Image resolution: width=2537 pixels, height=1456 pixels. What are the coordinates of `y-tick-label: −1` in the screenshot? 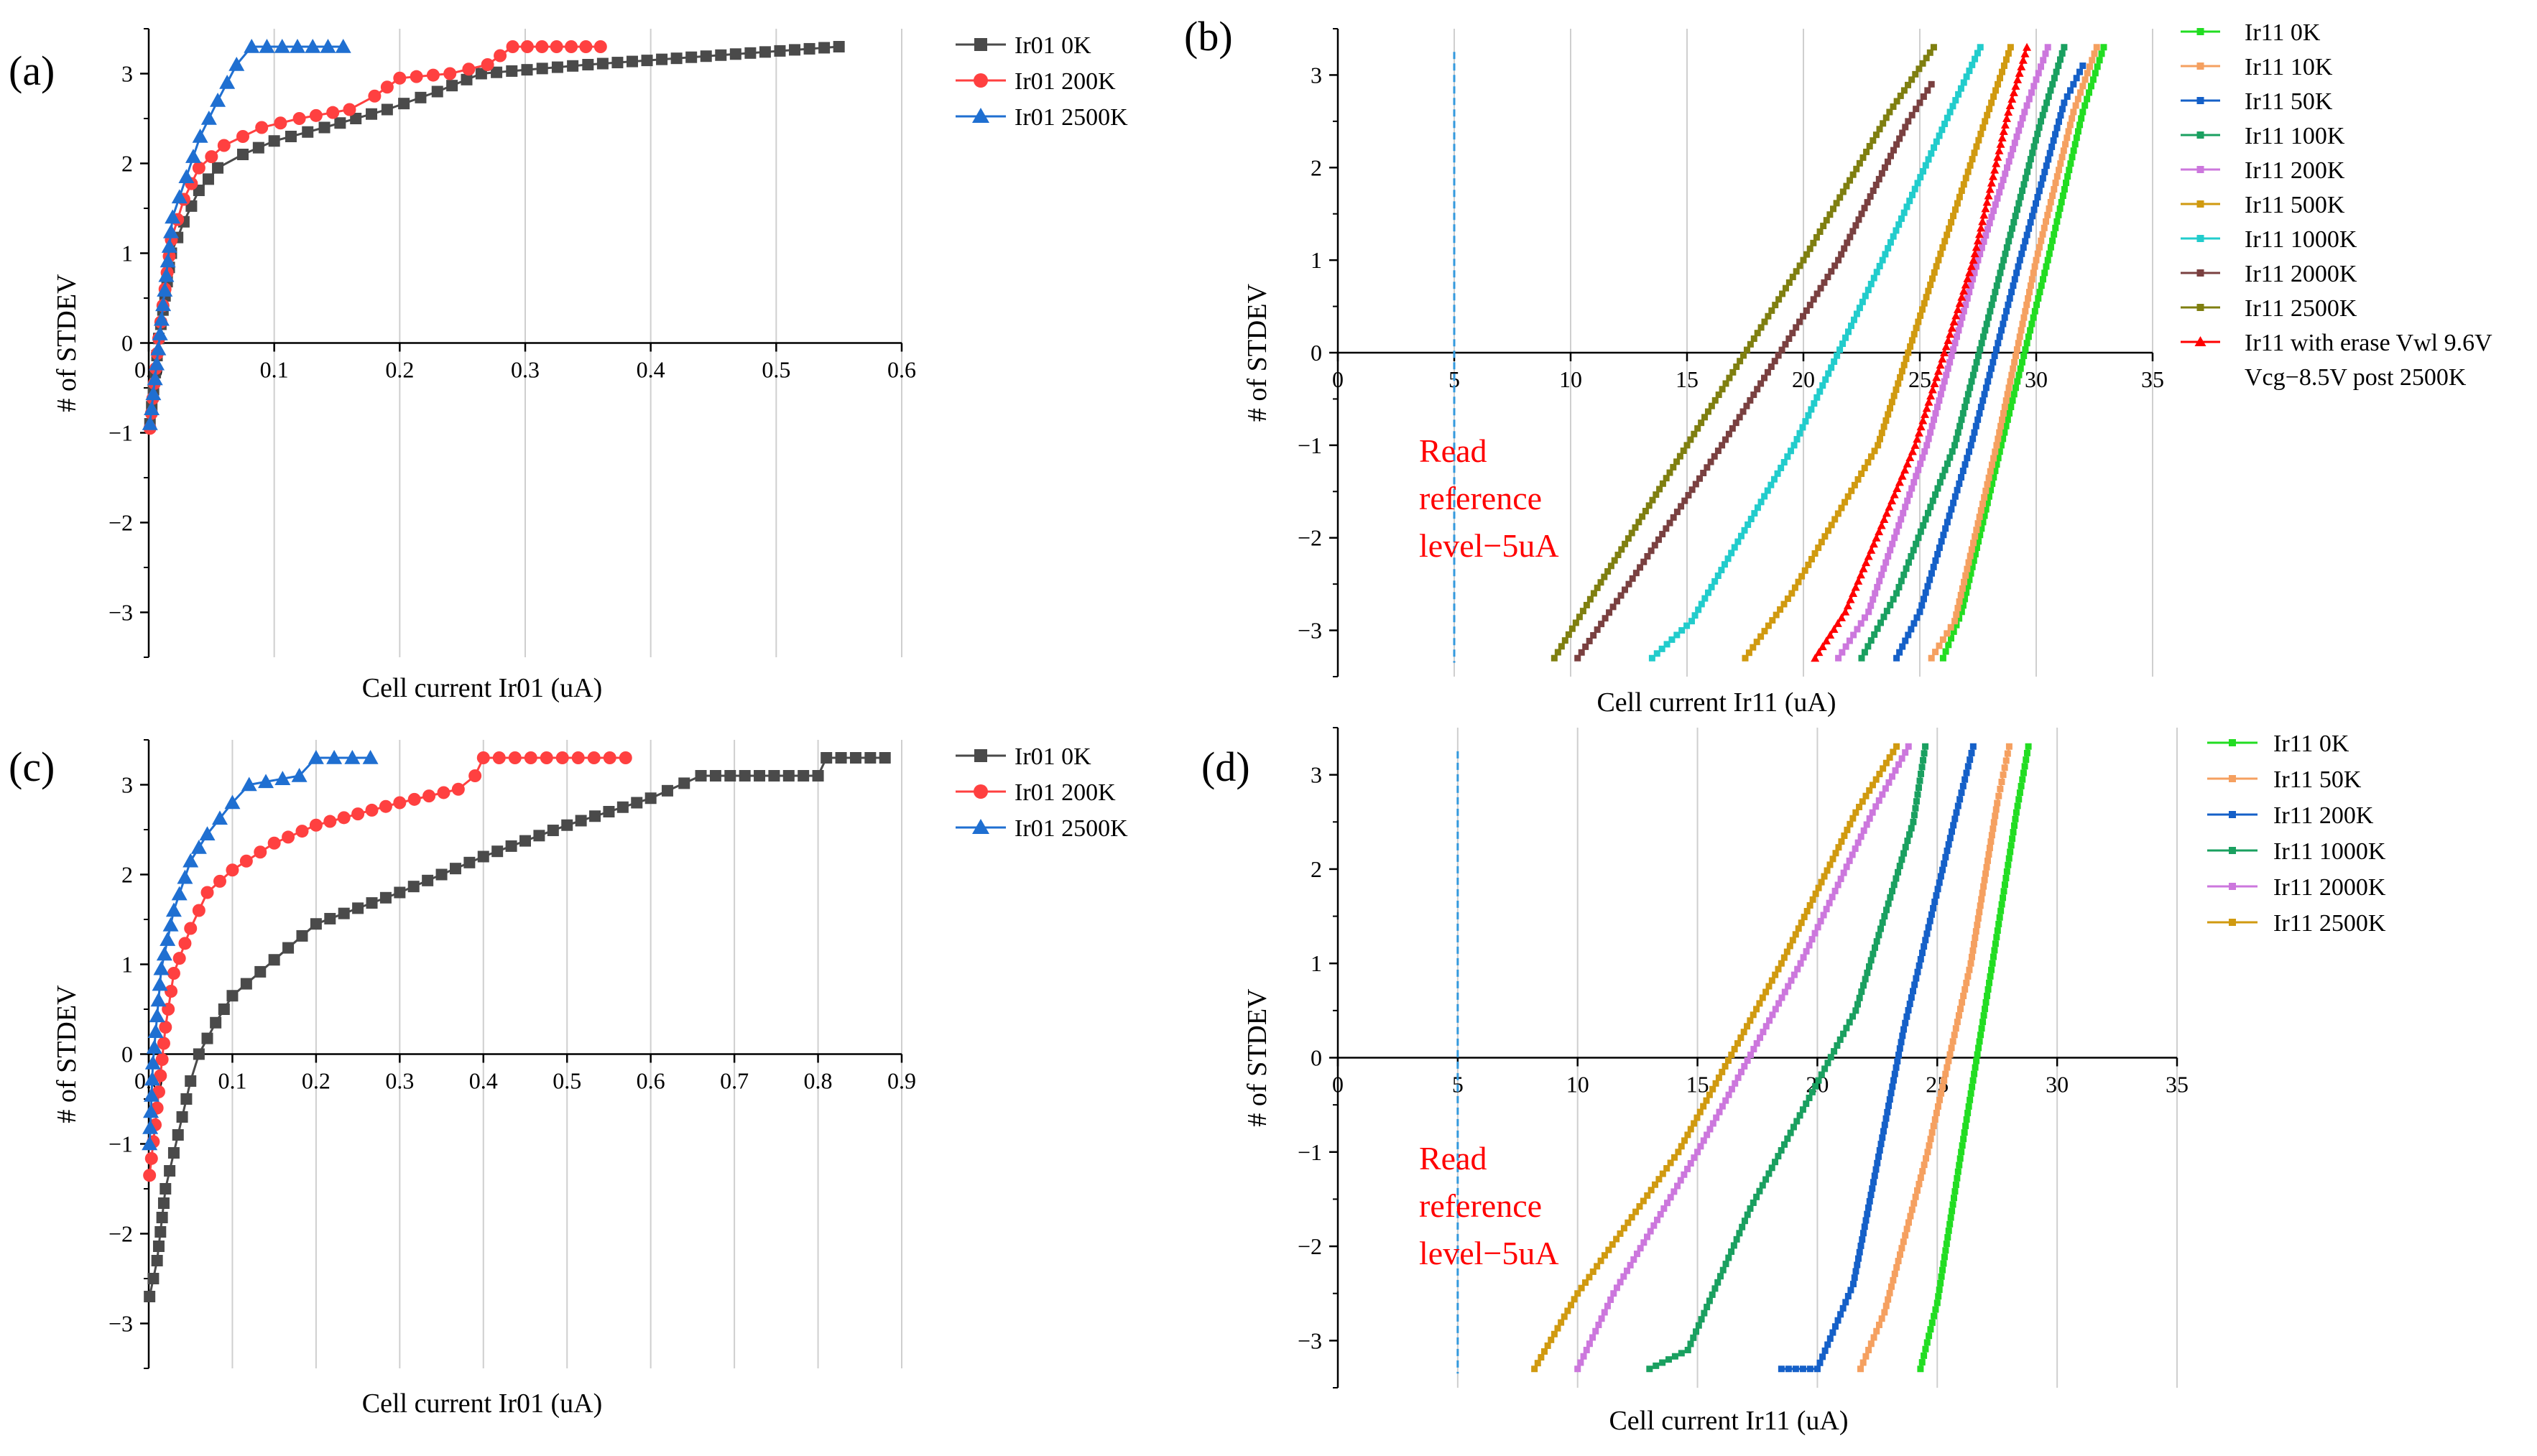 It's located at (120, 1144).